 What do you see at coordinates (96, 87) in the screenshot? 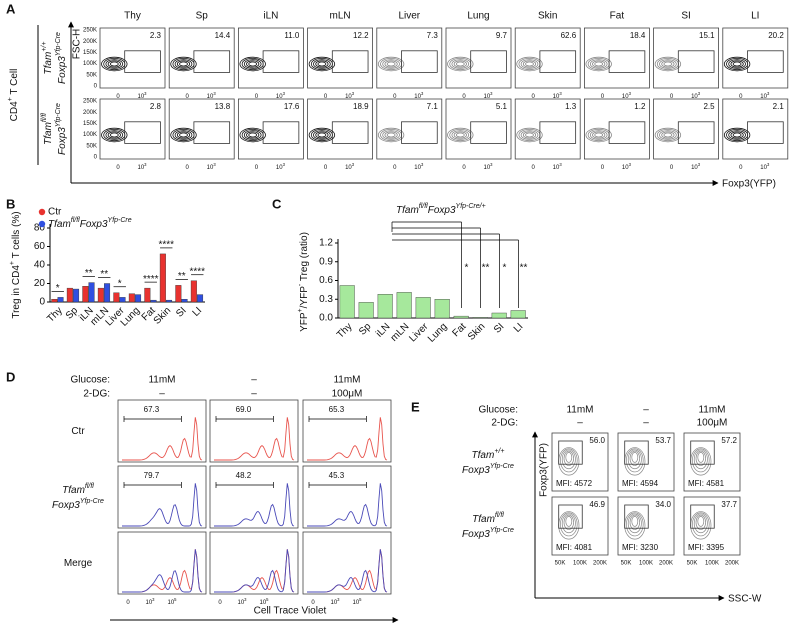
I see `y-tick-label: 0` at bounding box center [96, 87].